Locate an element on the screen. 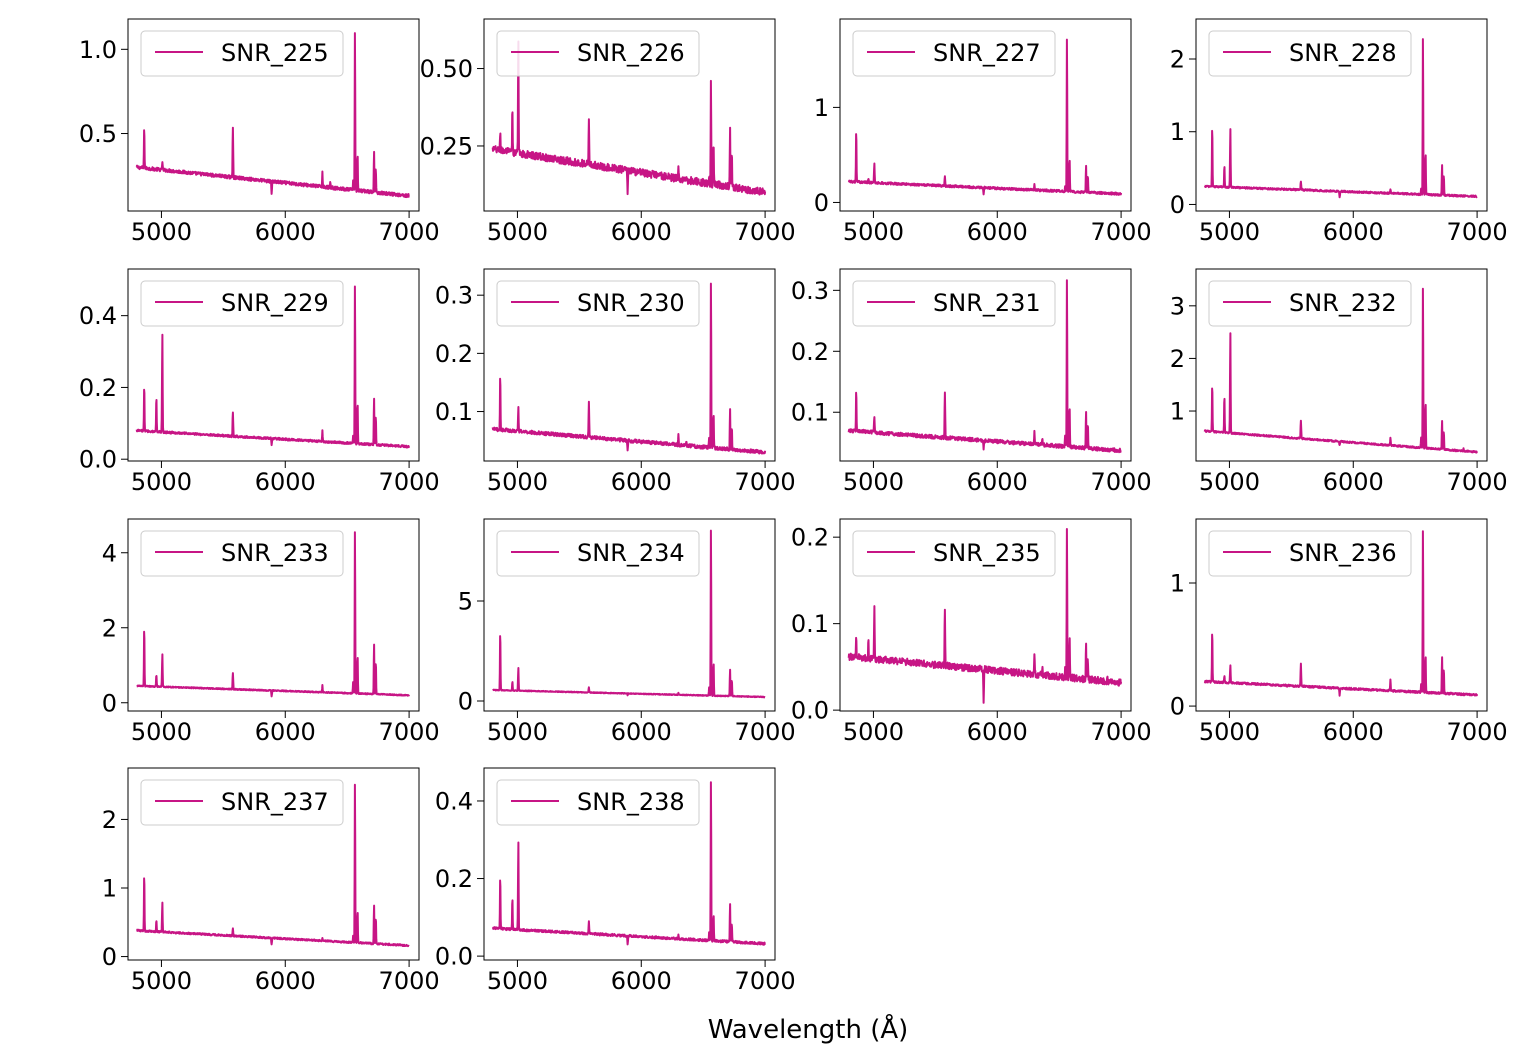 This screenshot has width=1518, height=1057. y-tick-label: 5 is located at coordinates (465, 602).